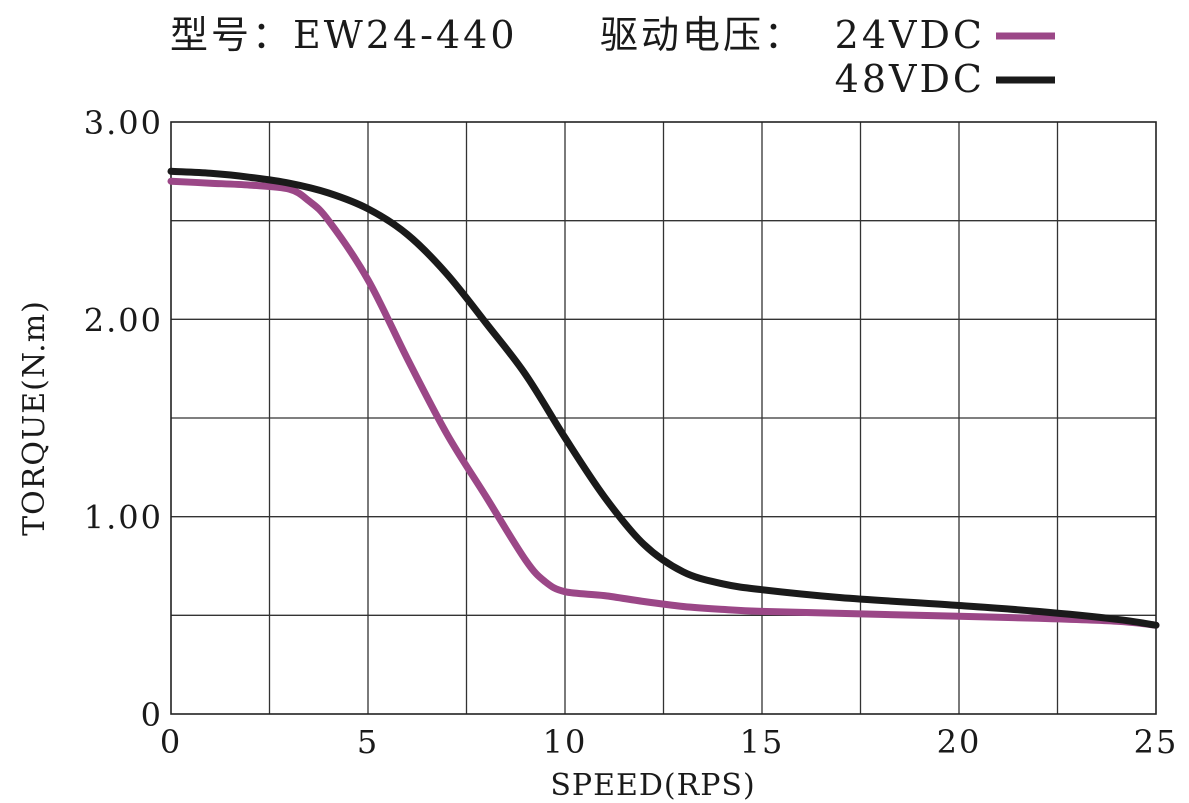 This screenshot has height=803, width=1189. Describe the element at coordinates (123, 320) in the screenshot. I see `y-tick-label: 2.00` at that location.